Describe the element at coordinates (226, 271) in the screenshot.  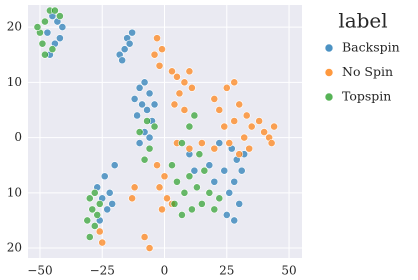
I see `x-tick-label: 25` at that location.